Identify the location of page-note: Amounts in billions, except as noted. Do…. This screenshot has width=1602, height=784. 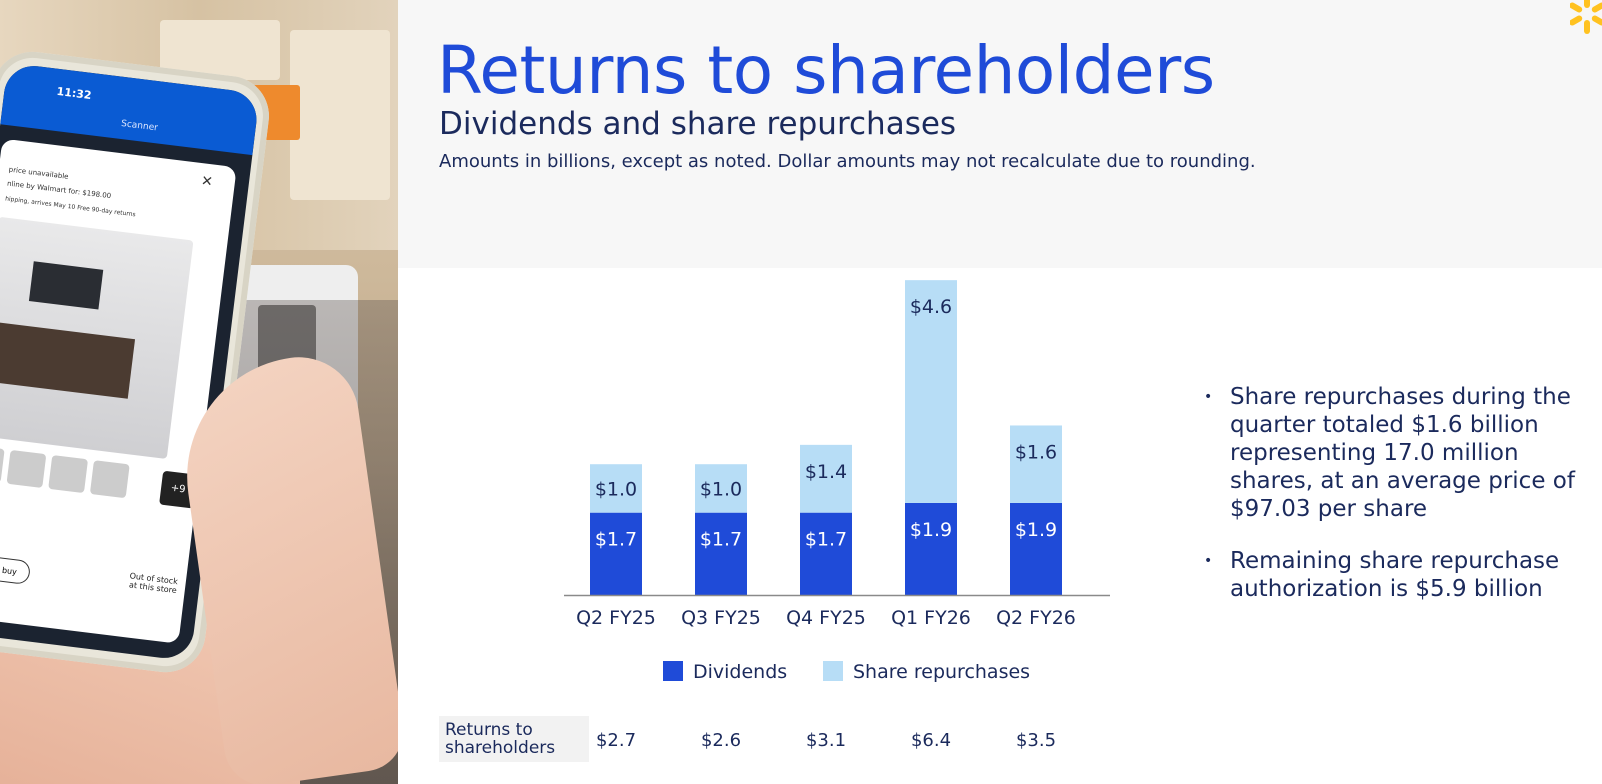
(847, 161).